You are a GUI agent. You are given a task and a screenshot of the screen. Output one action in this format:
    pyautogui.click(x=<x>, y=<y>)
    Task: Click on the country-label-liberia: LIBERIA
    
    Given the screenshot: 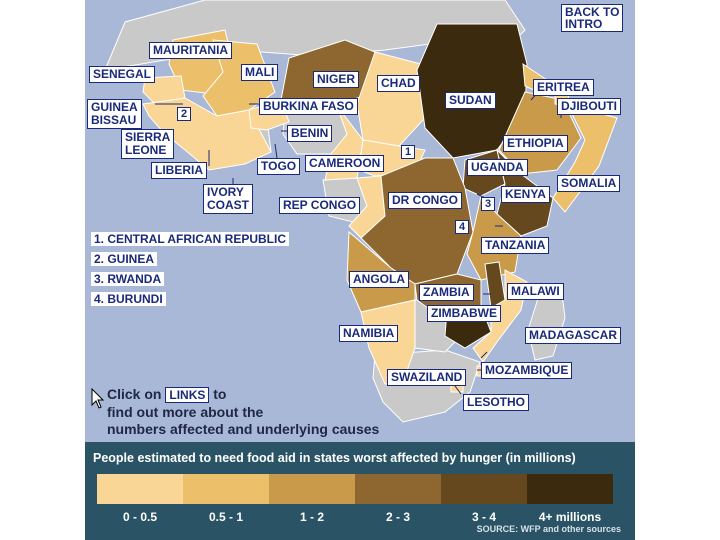 What is the action you would take?
    pyautogui.click(x=179, y=170)
    